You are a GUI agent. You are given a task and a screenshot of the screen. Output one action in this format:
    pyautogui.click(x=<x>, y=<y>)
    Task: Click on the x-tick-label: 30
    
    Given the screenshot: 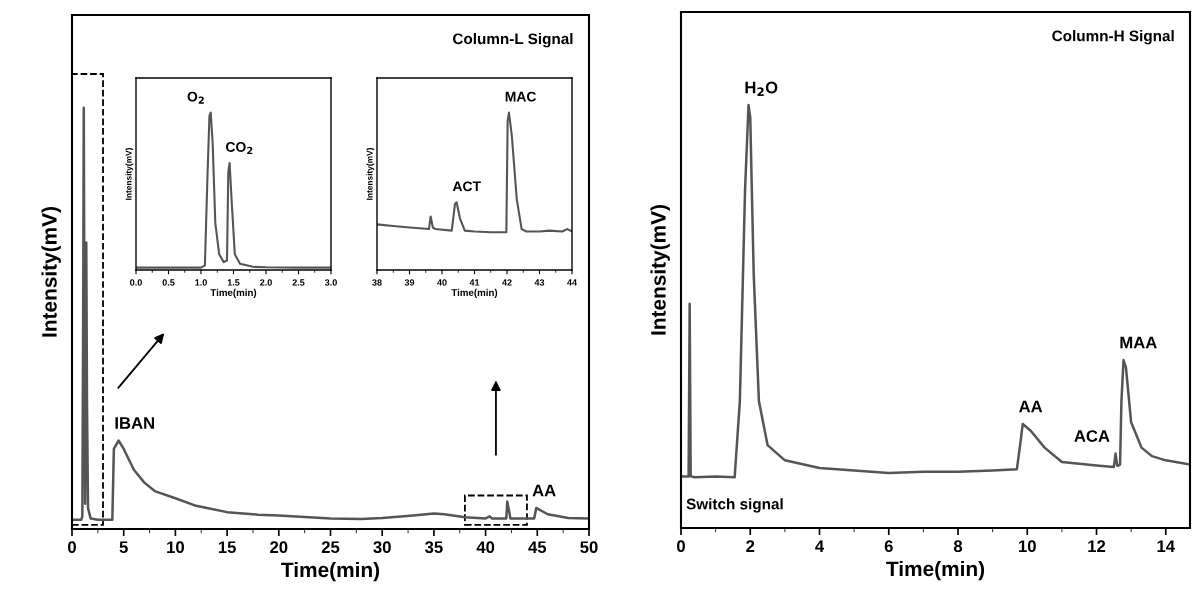 What is the action you would take?
    pyautogui.click(x=382, y=547)
    